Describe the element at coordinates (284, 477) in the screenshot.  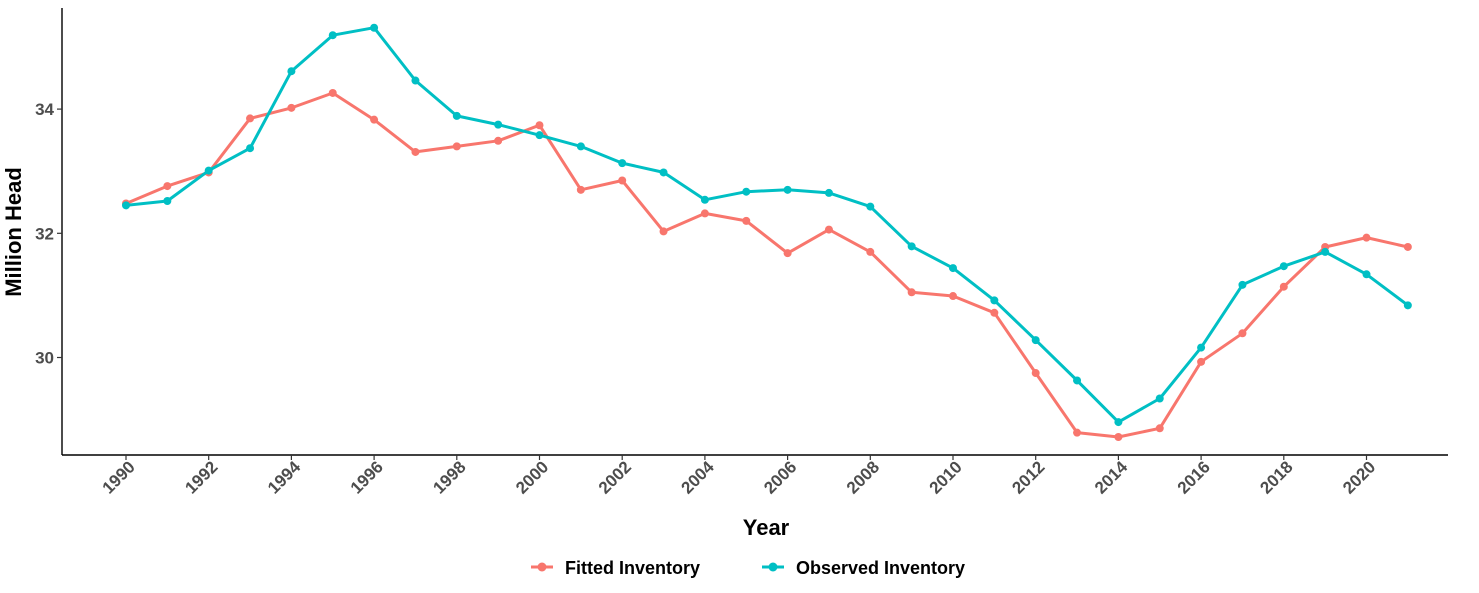
I see `x-tick-label: 1994` at that location.